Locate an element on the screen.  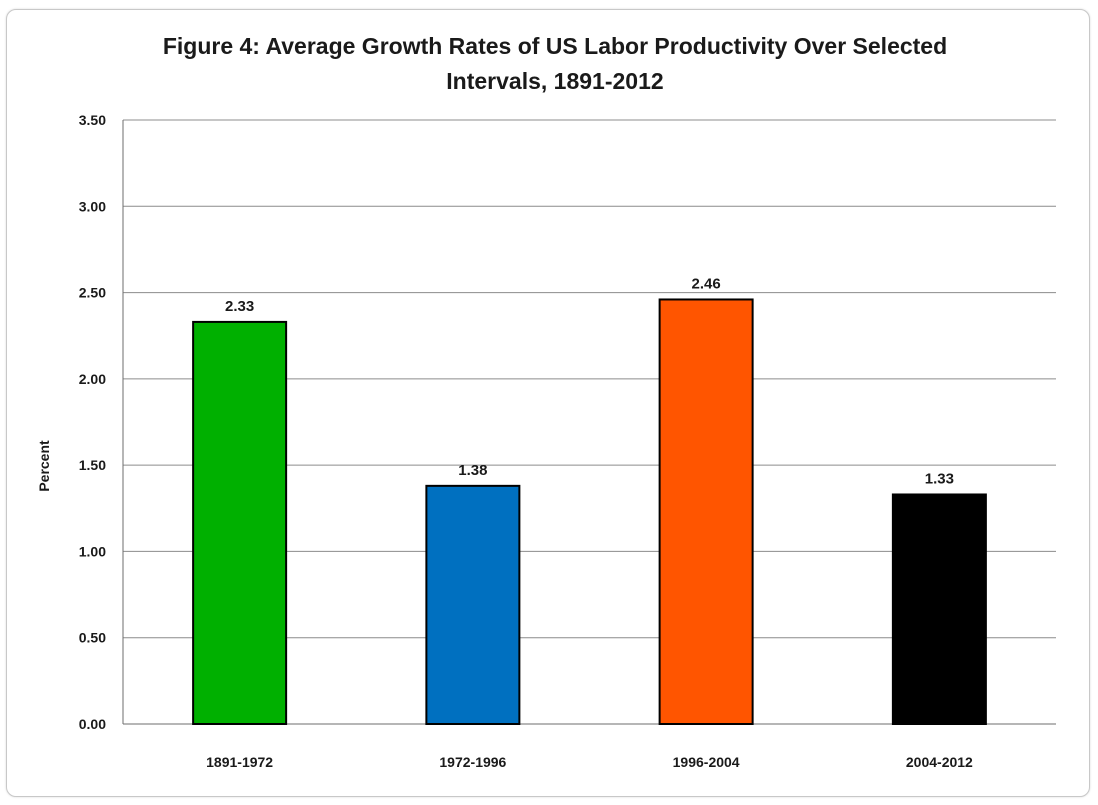
y-tick-label: 3.50 is located at coordinates (92, 120).